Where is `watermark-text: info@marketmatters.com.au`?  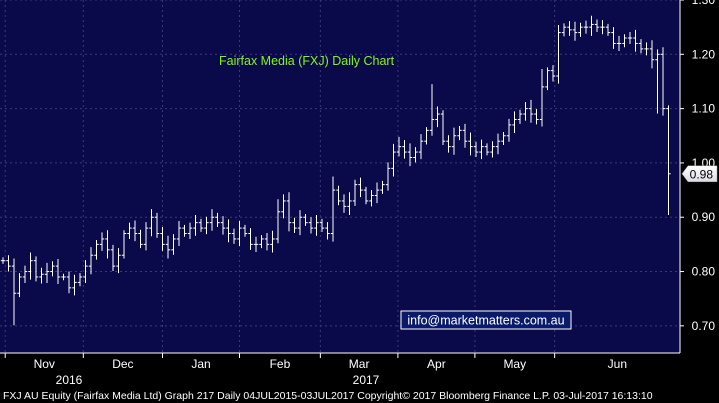 watermark-text: info@marketmatters.com.au is located at coordinates (485, 321).